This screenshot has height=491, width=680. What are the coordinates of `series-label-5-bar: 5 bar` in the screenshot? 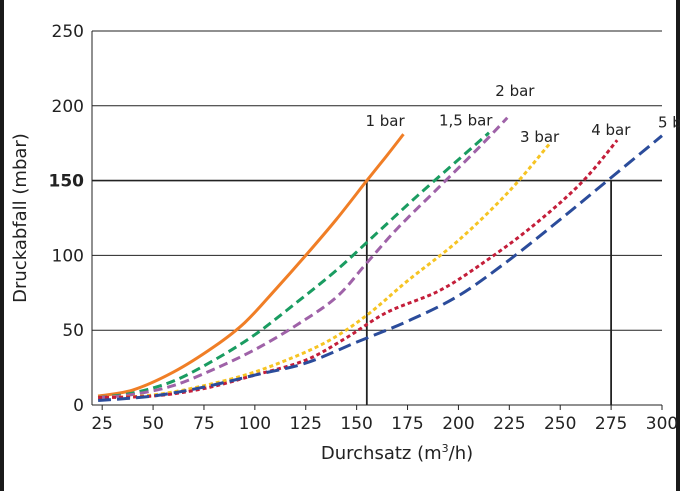 It's located at (669, 123).